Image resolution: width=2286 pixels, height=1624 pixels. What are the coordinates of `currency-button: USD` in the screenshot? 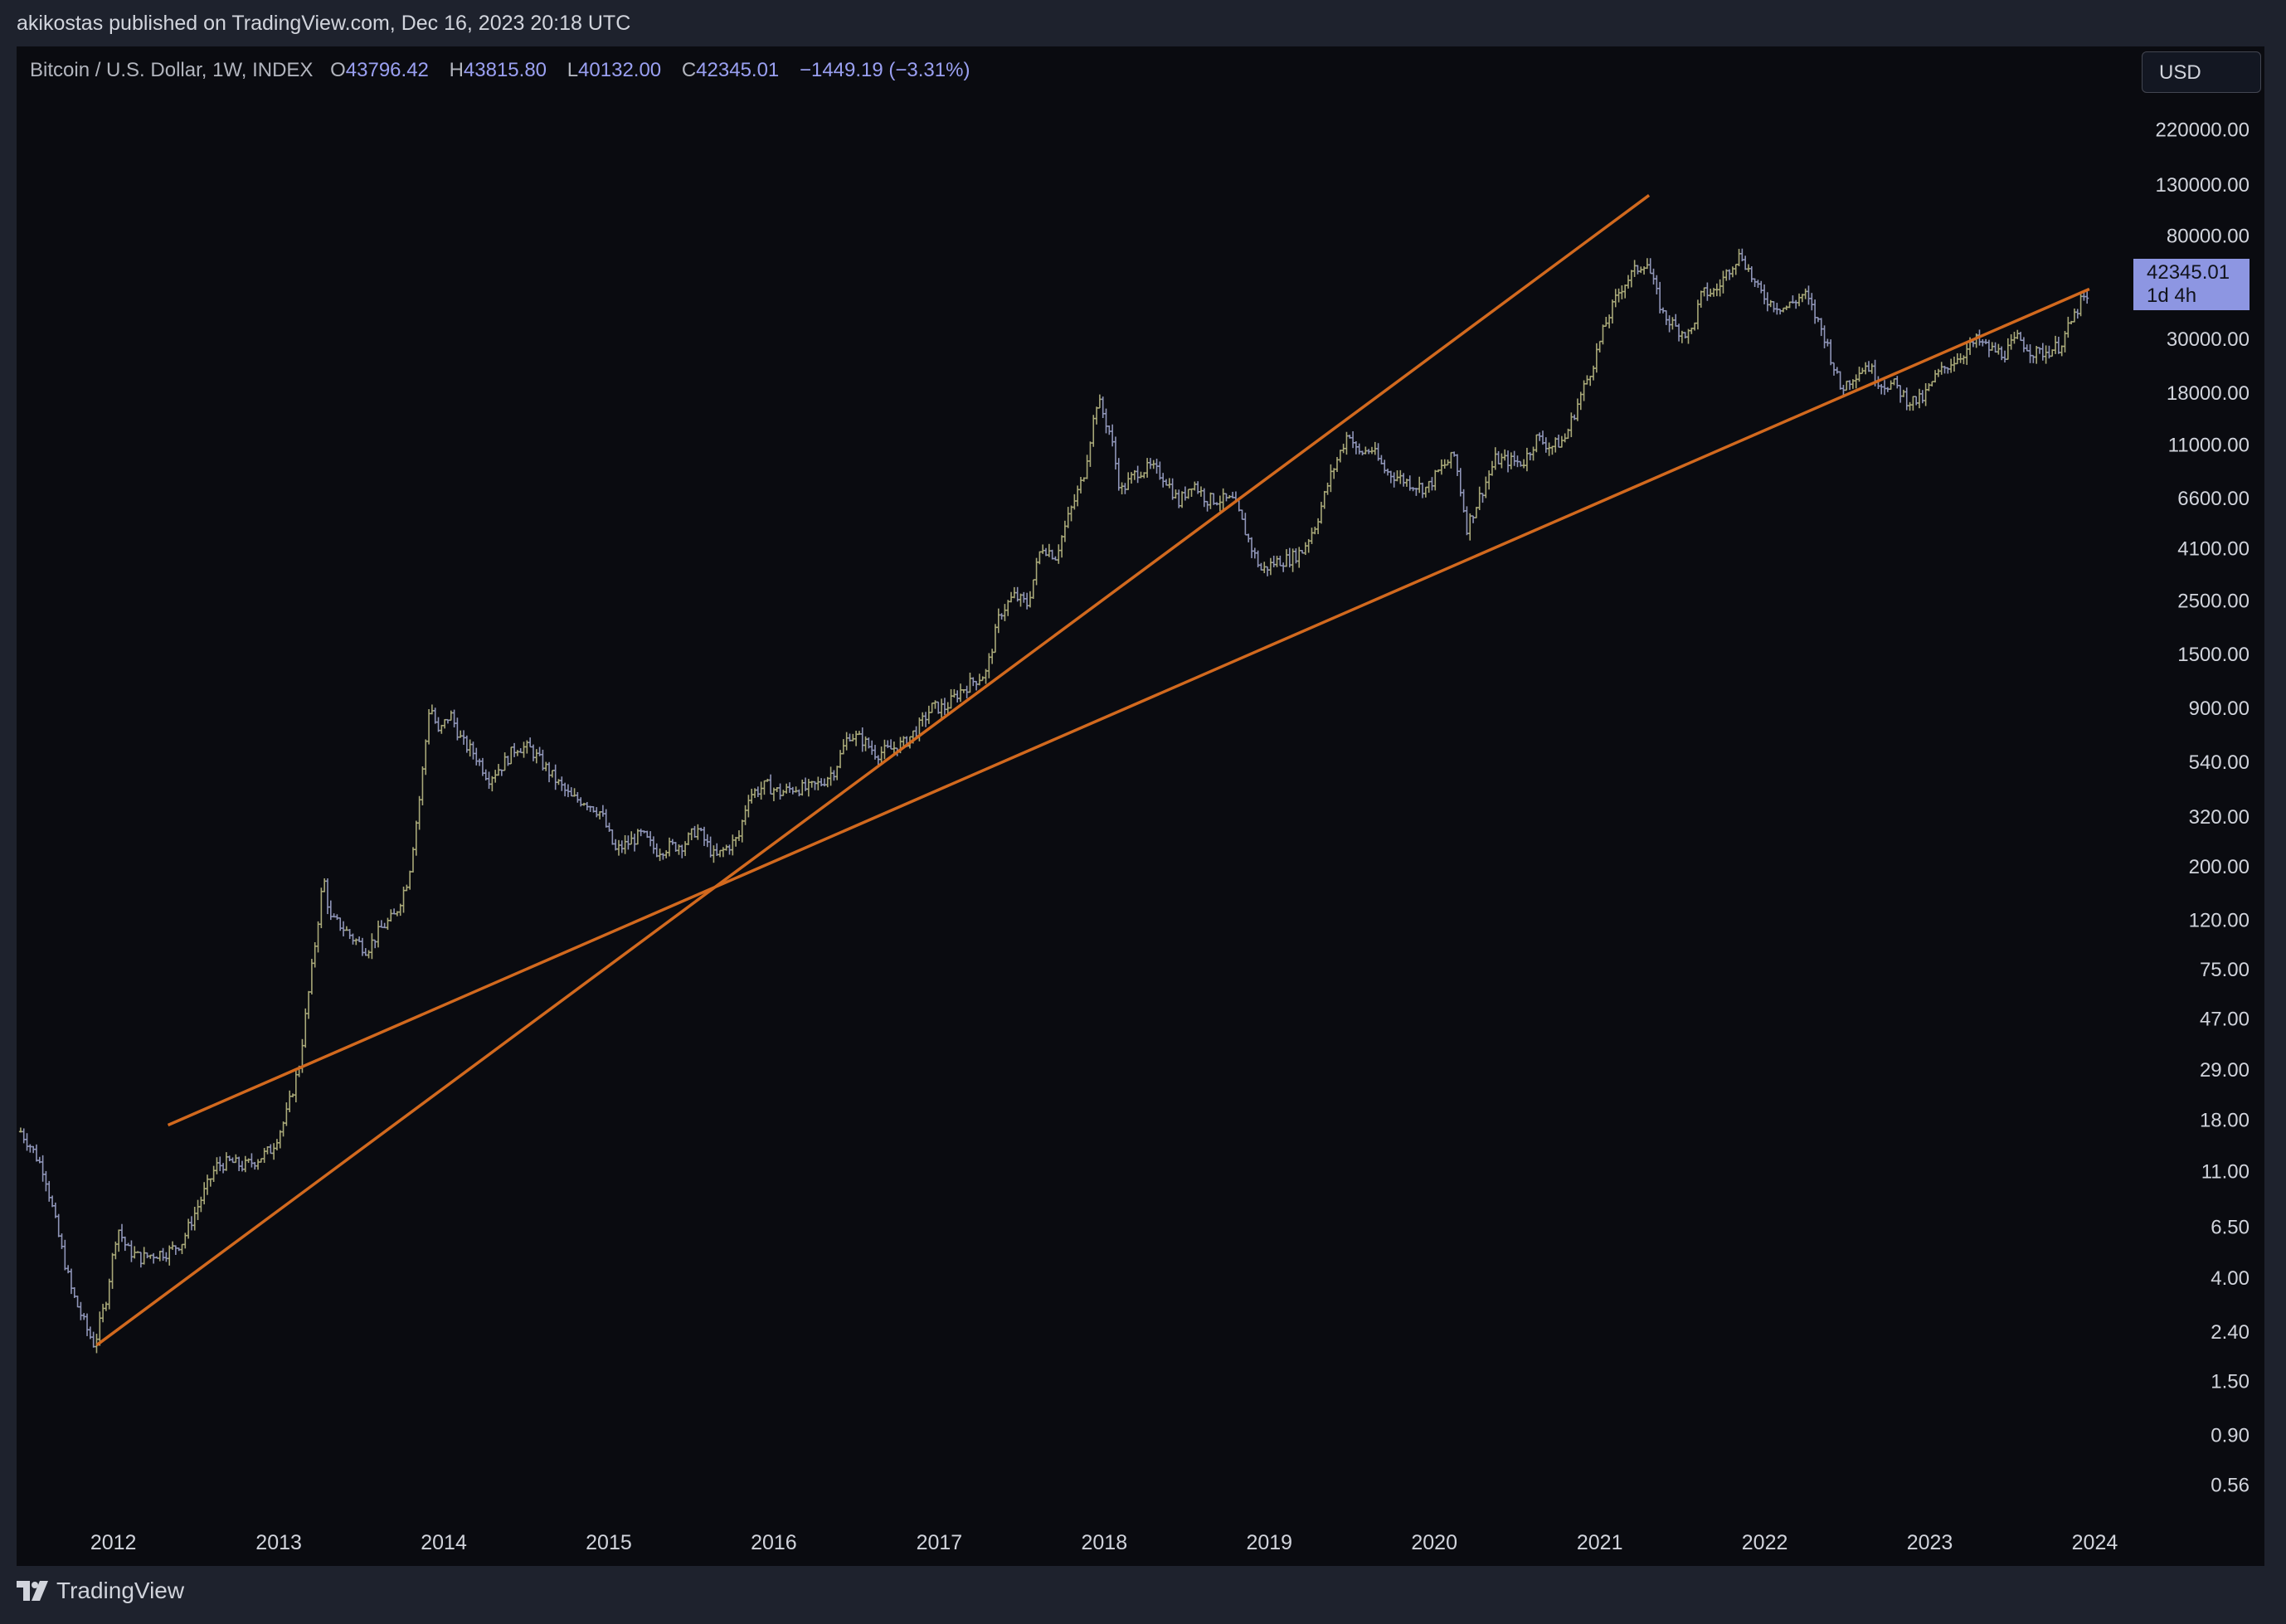 It's located at (2202, 72).